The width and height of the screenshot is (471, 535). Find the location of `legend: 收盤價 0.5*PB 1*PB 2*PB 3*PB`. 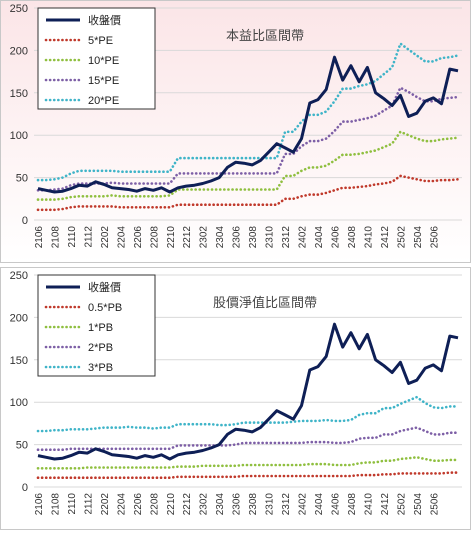

legend: 收盤價 0.5*PB 1*PB 2*PB 3*PB is located at coordinates (96, 325).